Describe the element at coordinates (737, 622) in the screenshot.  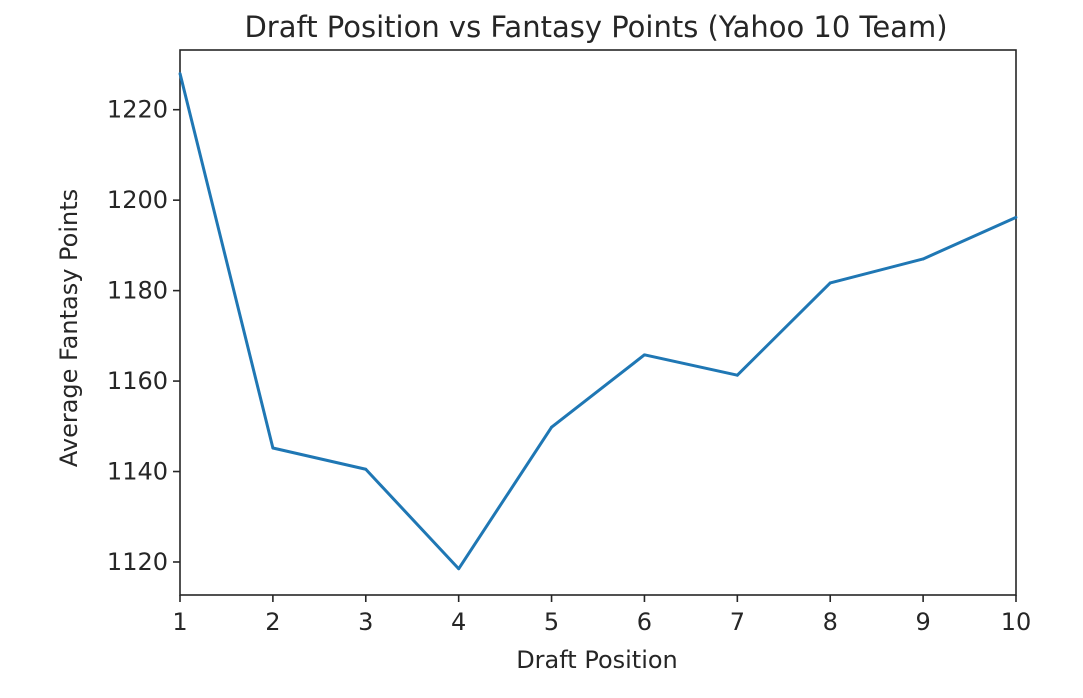
I see `x-tick-label: 7` at that location.